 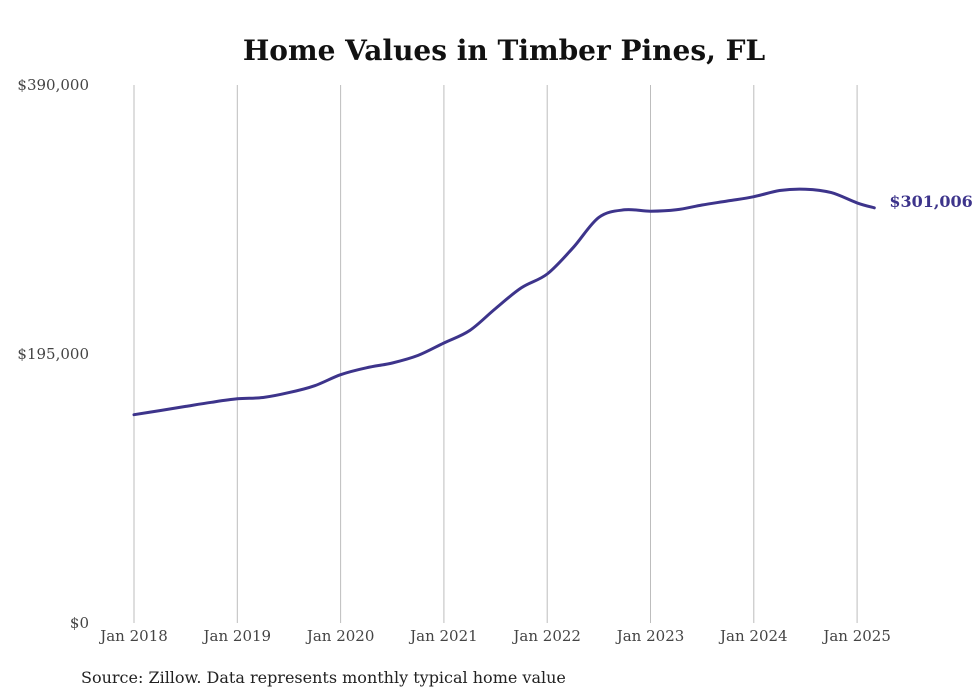 What do you see at coordinates (546, 636) in the screenshot?
I see `x-tick-label: Jan 2022` at bounding box center [546, 636].